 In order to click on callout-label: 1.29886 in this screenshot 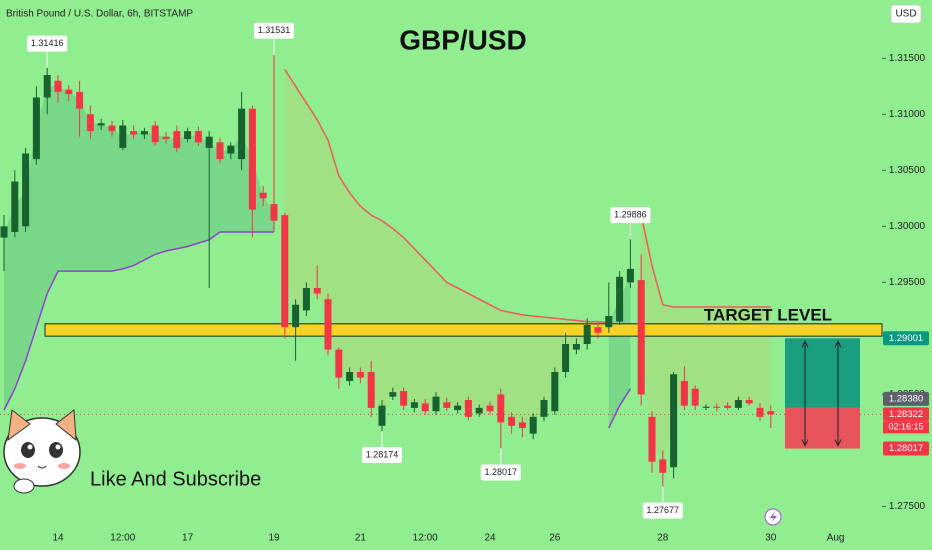, I will do `click(630, 214)`.